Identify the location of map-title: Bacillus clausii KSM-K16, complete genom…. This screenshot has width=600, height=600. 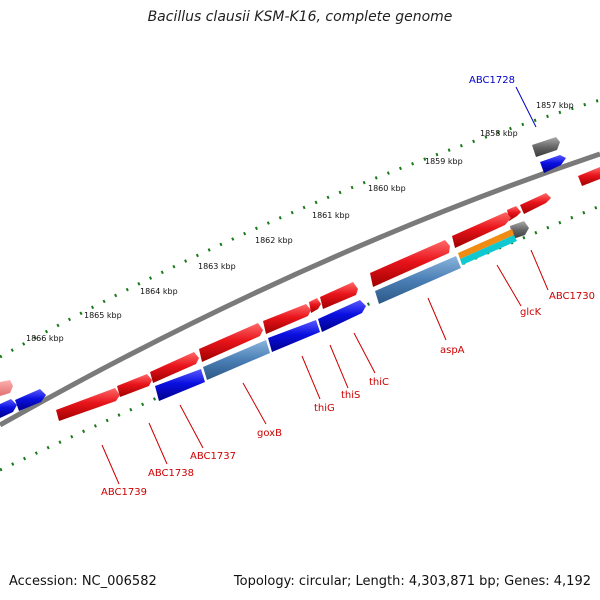
(300, 17).